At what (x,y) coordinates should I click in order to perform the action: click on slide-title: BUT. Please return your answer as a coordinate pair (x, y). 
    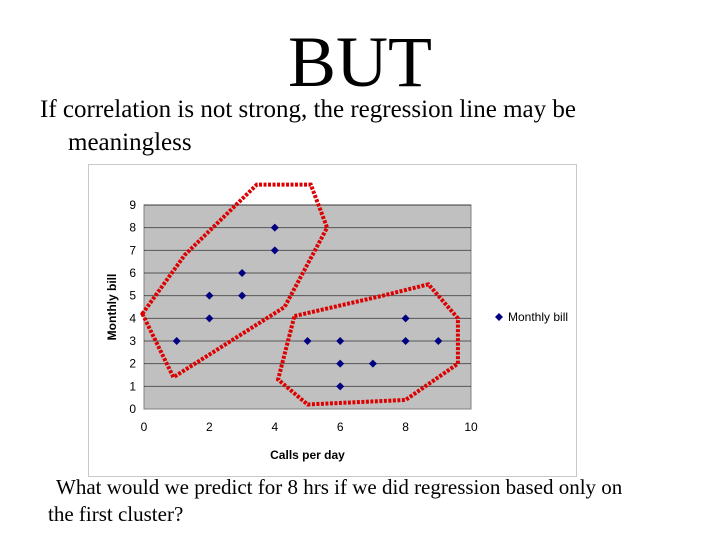
    Looking at the image, I should click on (360, 62).